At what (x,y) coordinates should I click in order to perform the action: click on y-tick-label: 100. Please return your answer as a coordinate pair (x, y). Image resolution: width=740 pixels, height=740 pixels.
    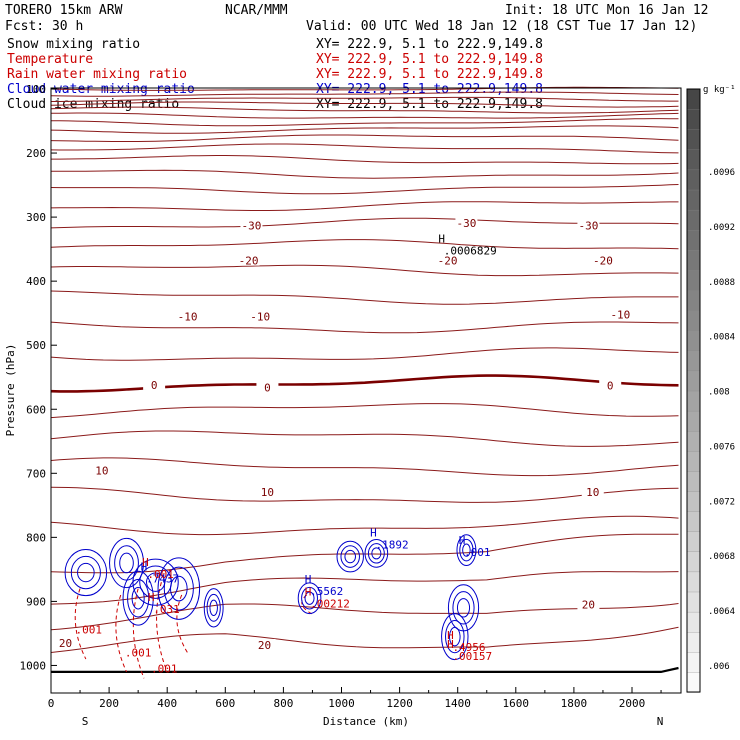
    Looking at the image, I should click on (36, 89).